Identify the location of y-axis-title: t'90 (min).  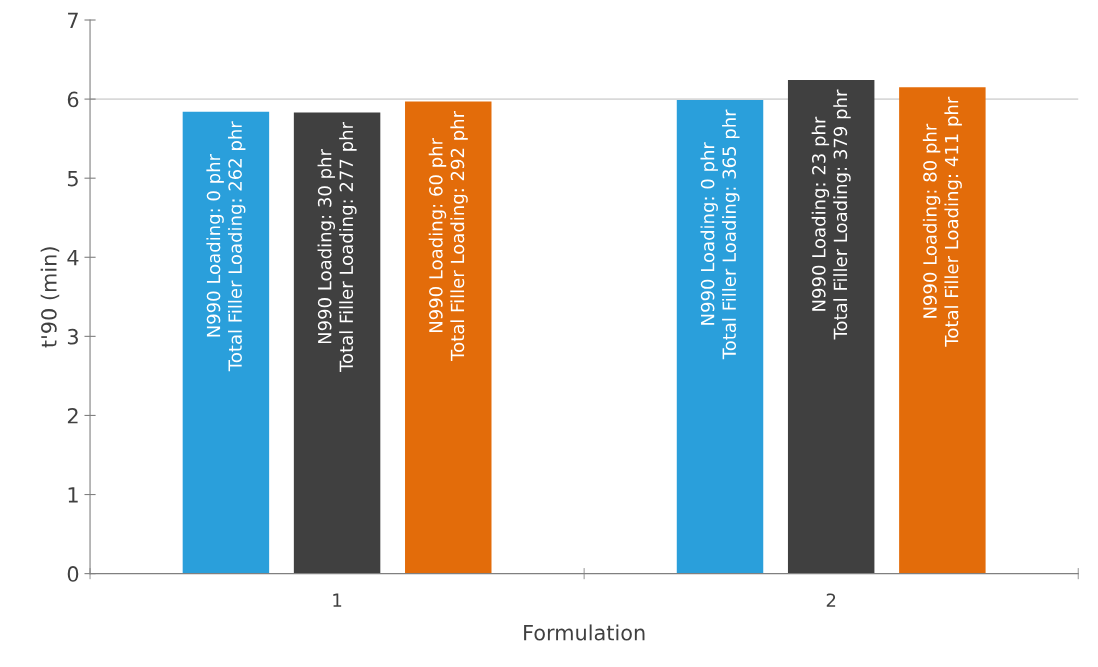
(50, 297).